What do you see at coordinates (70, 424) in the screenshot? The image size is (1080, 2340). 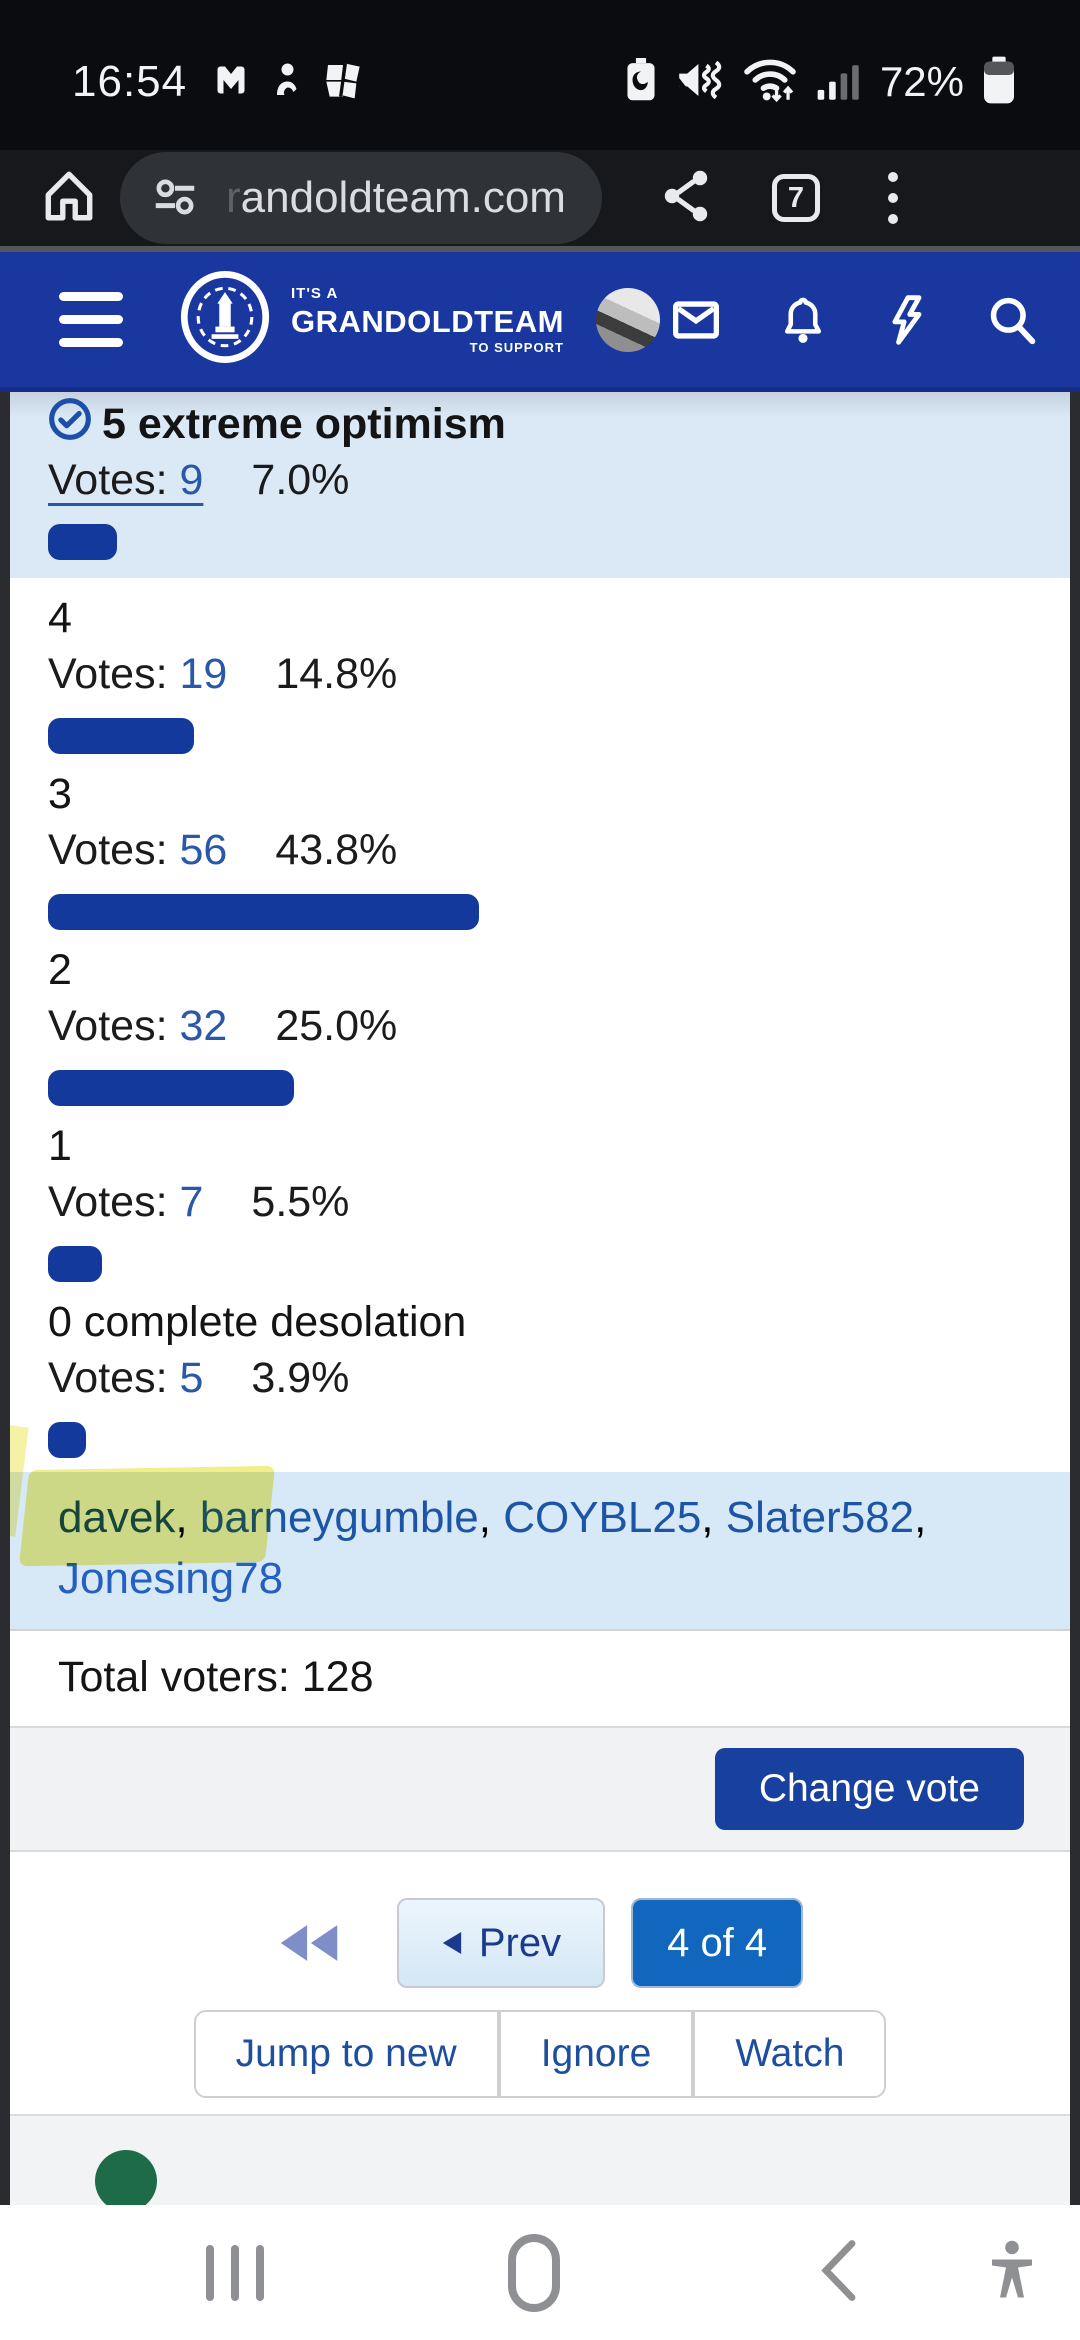 I see `voted-check-icon` at bounding box center [70, 424].